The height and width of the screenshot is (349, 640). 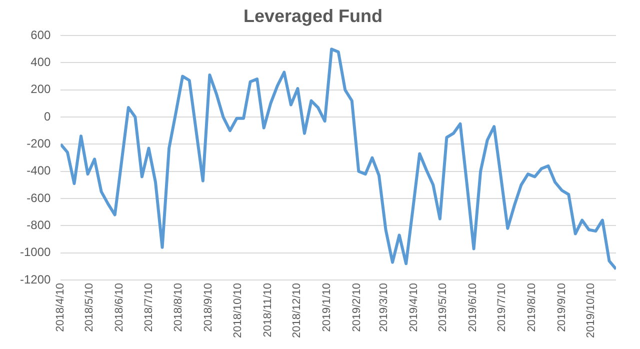 What do you see at coordinates (120, 307) in the screenshot?
I see `x-tick-label: 2018/6/10` at bounding box center [120, 307].